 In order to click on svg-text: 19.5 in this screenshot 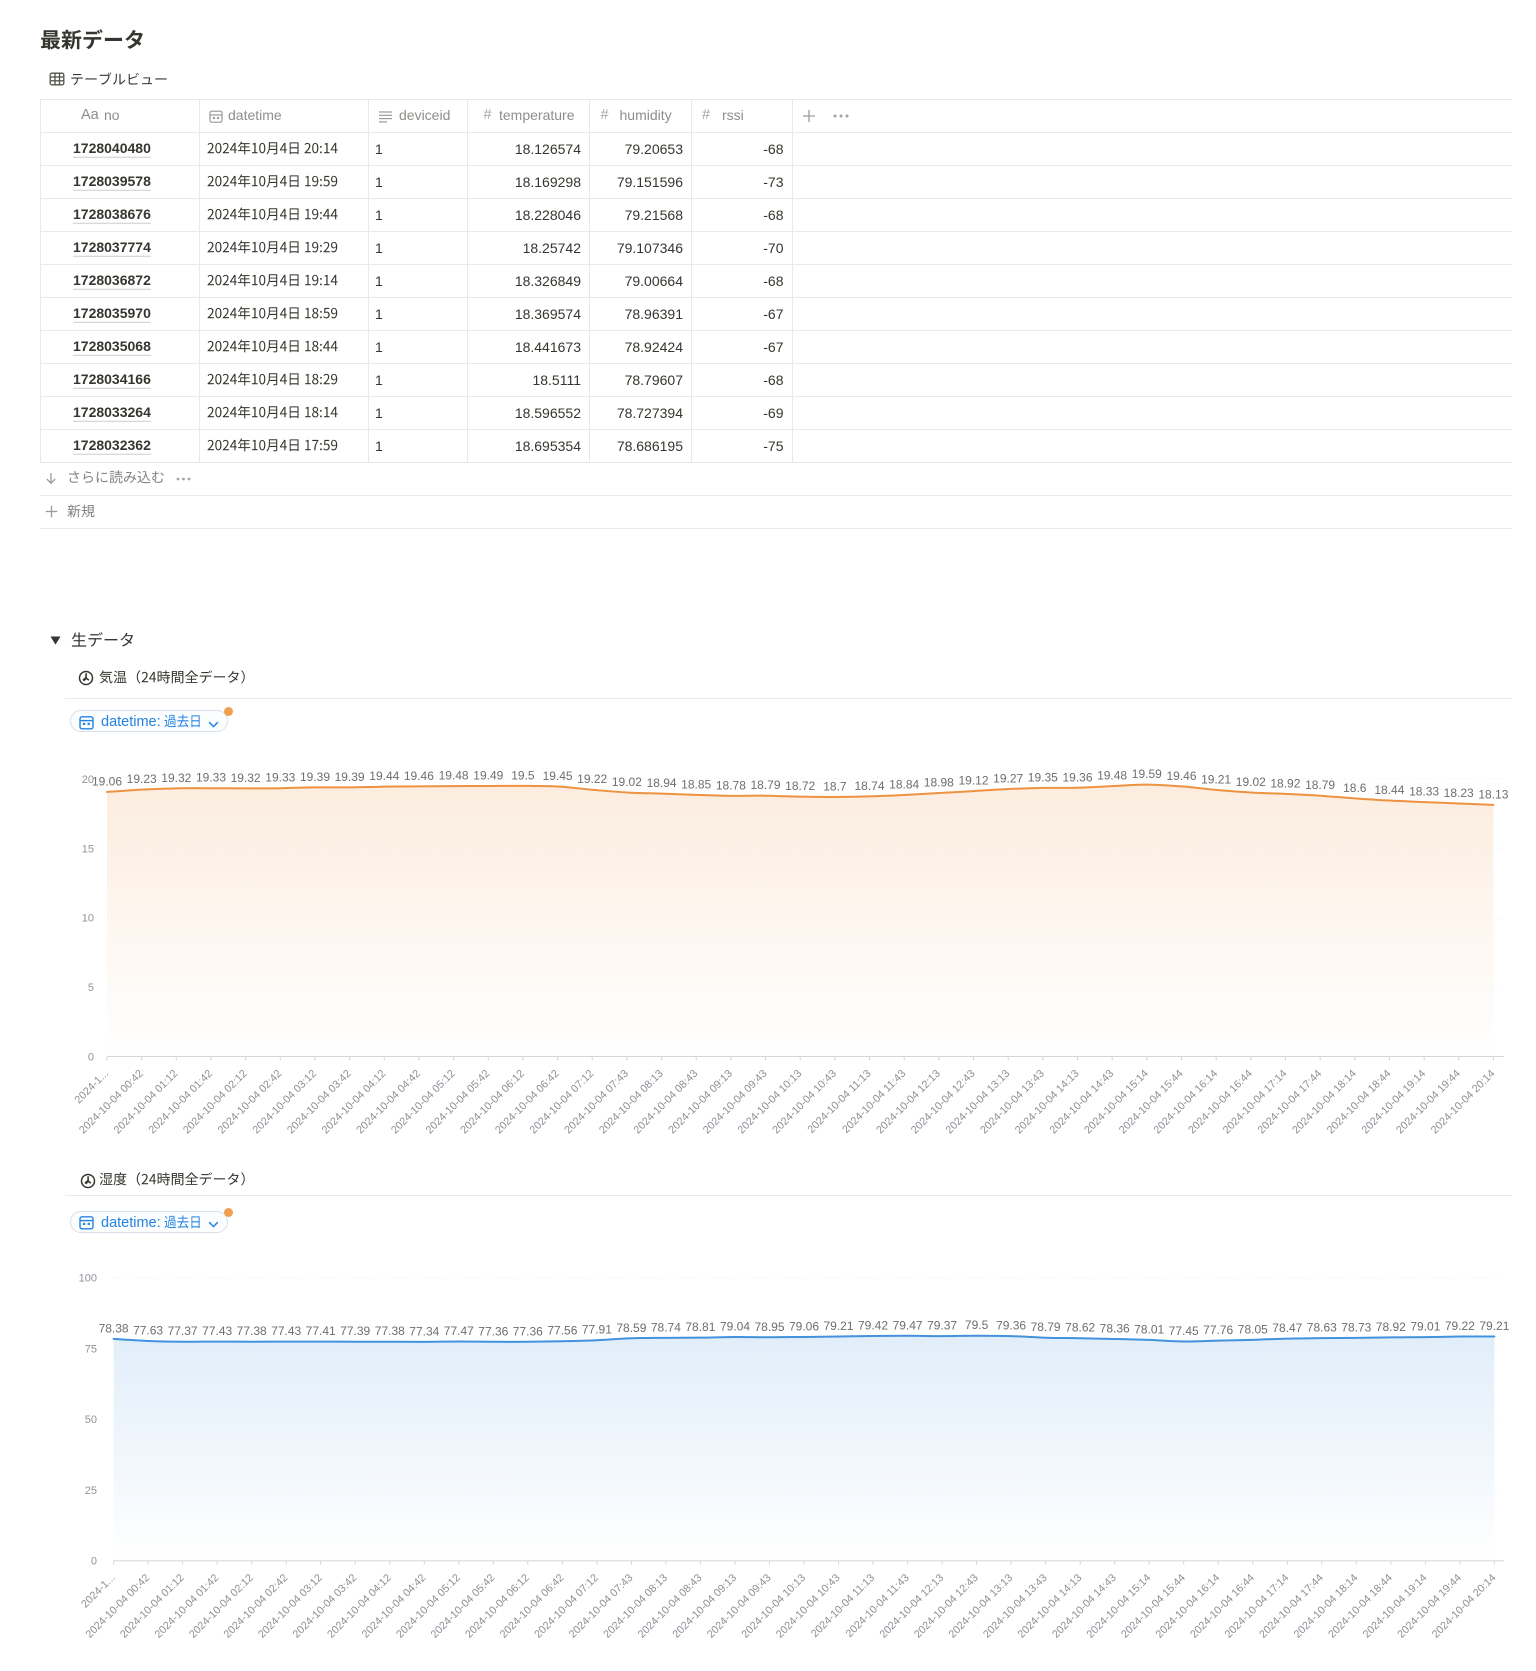, I will do `click(523, 775)`.